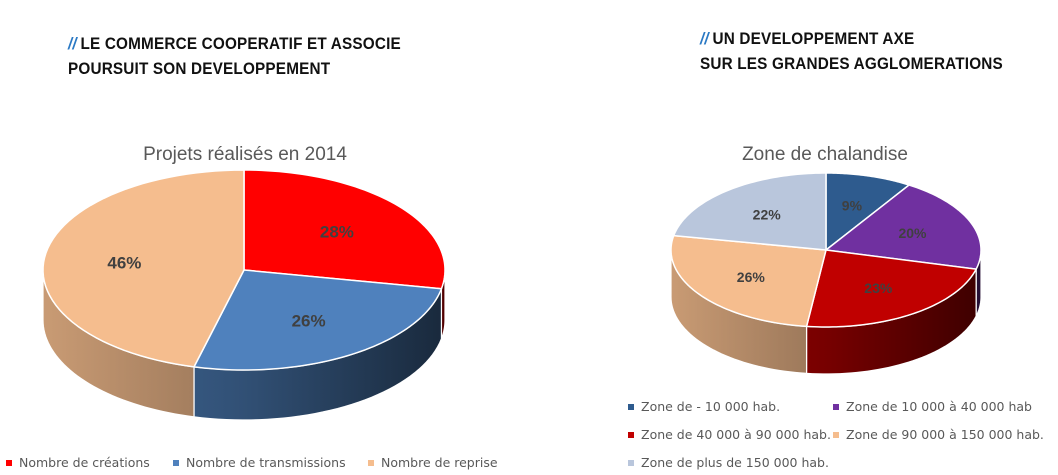 The height and width of the screenshot is (475, 1058). I want to click on heading-line-2: POURSUIT SON DEVELOPPEMENT, so click(199, 68).